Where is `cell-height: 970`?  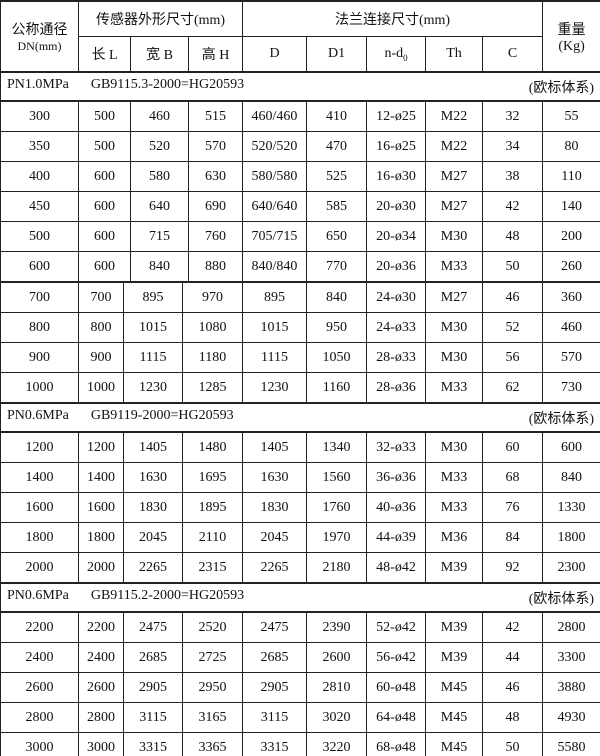 cell-height: 970 is located at coordinates (212, 297).